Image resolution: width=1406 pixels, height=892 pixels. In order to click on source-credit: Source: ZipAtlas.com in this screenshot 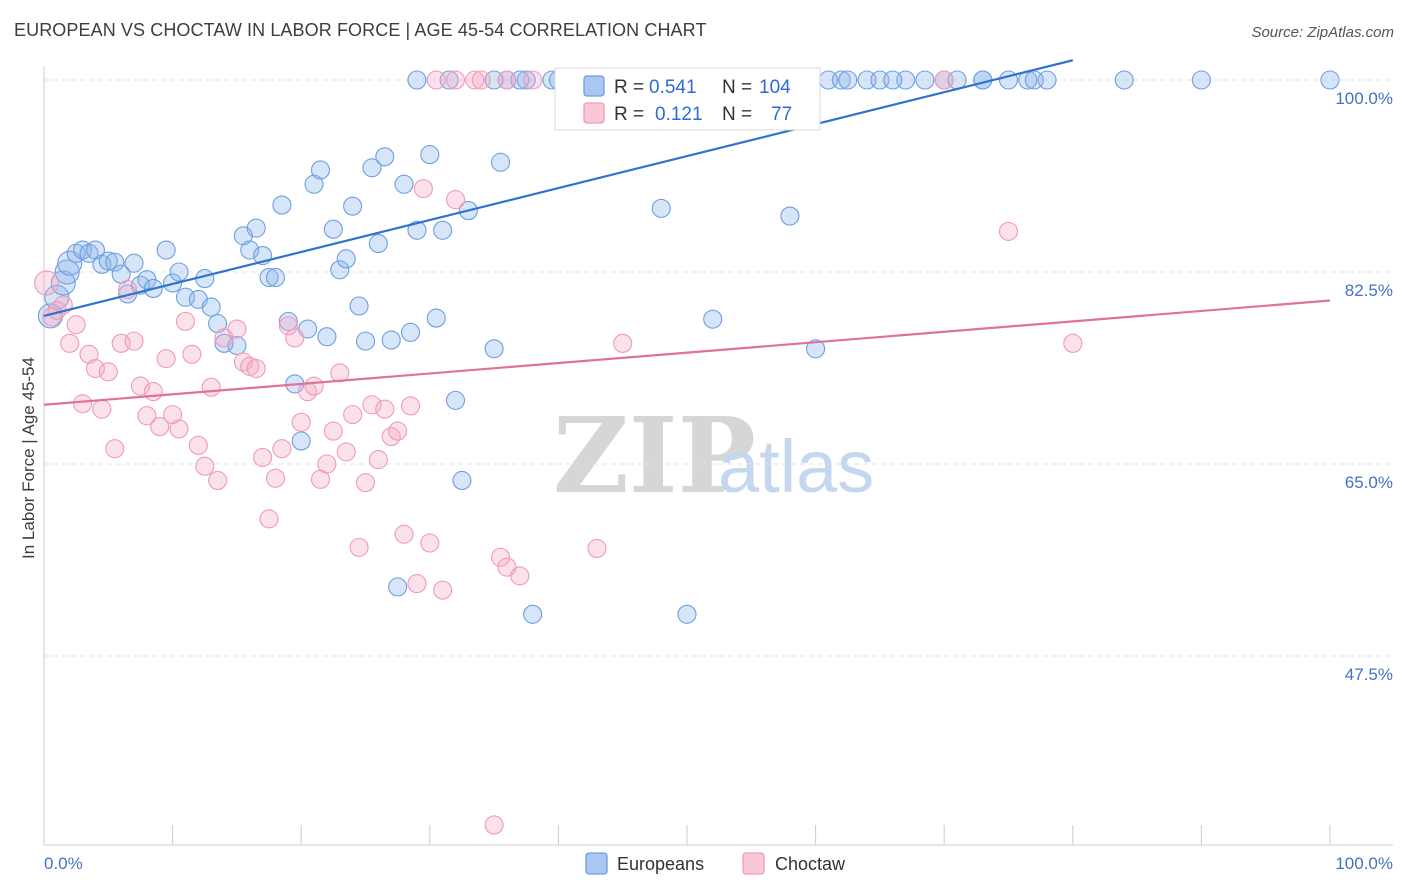, I will do `click(1322, 32)`.